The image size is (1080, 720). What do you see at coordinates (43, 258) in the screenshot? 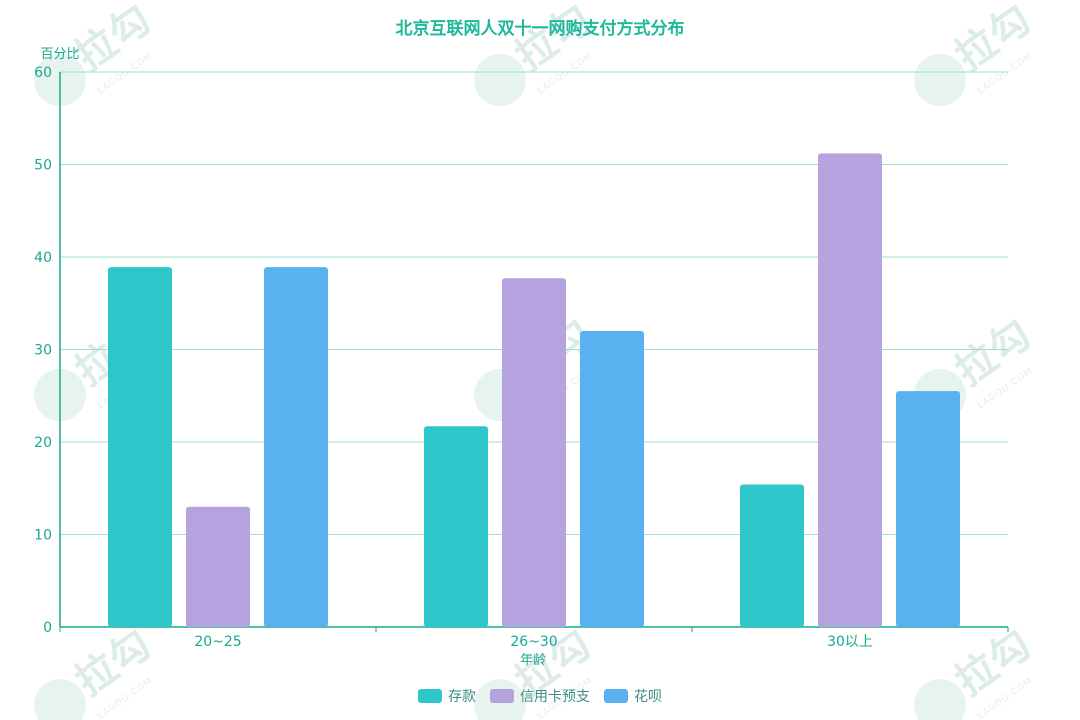
I see `y-tick-label: 40` at bounding box center [43, 258].